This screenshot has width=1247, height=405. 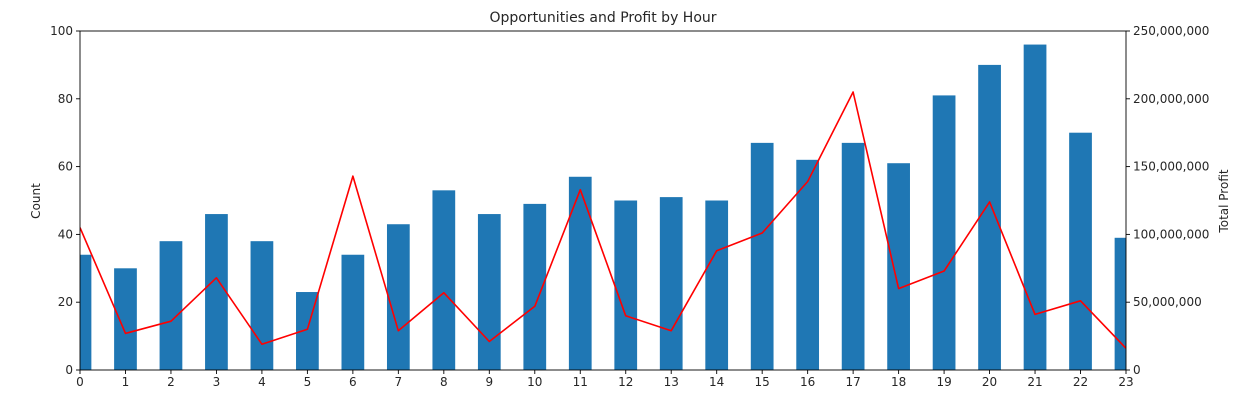 What do you see at coordinates (671, 382) in the screenshot?
I see `x-tick-label: 13` at bounding box center [671, 382].